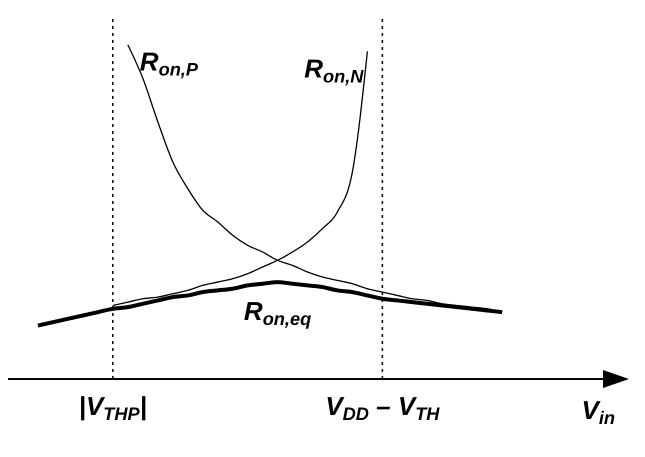  Describe the element at coordinates (112, 407) in the screenshot. I see `x-tick-label: |V$_{THP}$|` at that location.